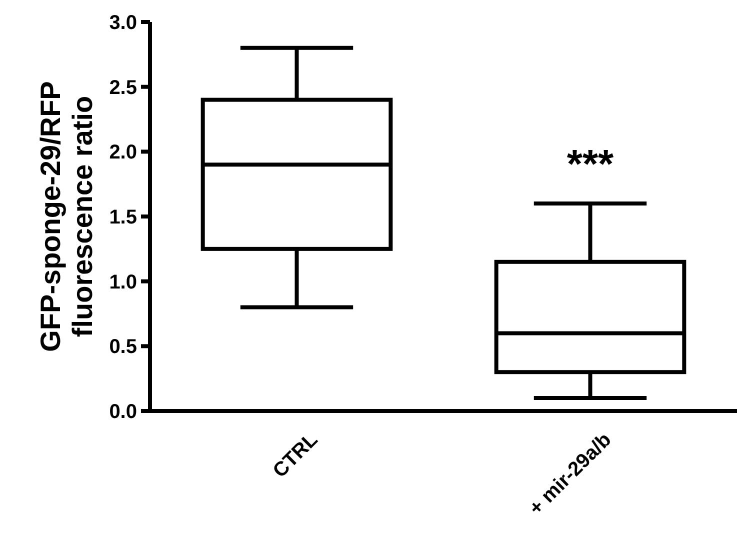 The width and height of the screenshot is (737, 541). I want to click on y-axis-title: GFP-sponge-29/RFP fluorescence ratio, so click(66, 216).